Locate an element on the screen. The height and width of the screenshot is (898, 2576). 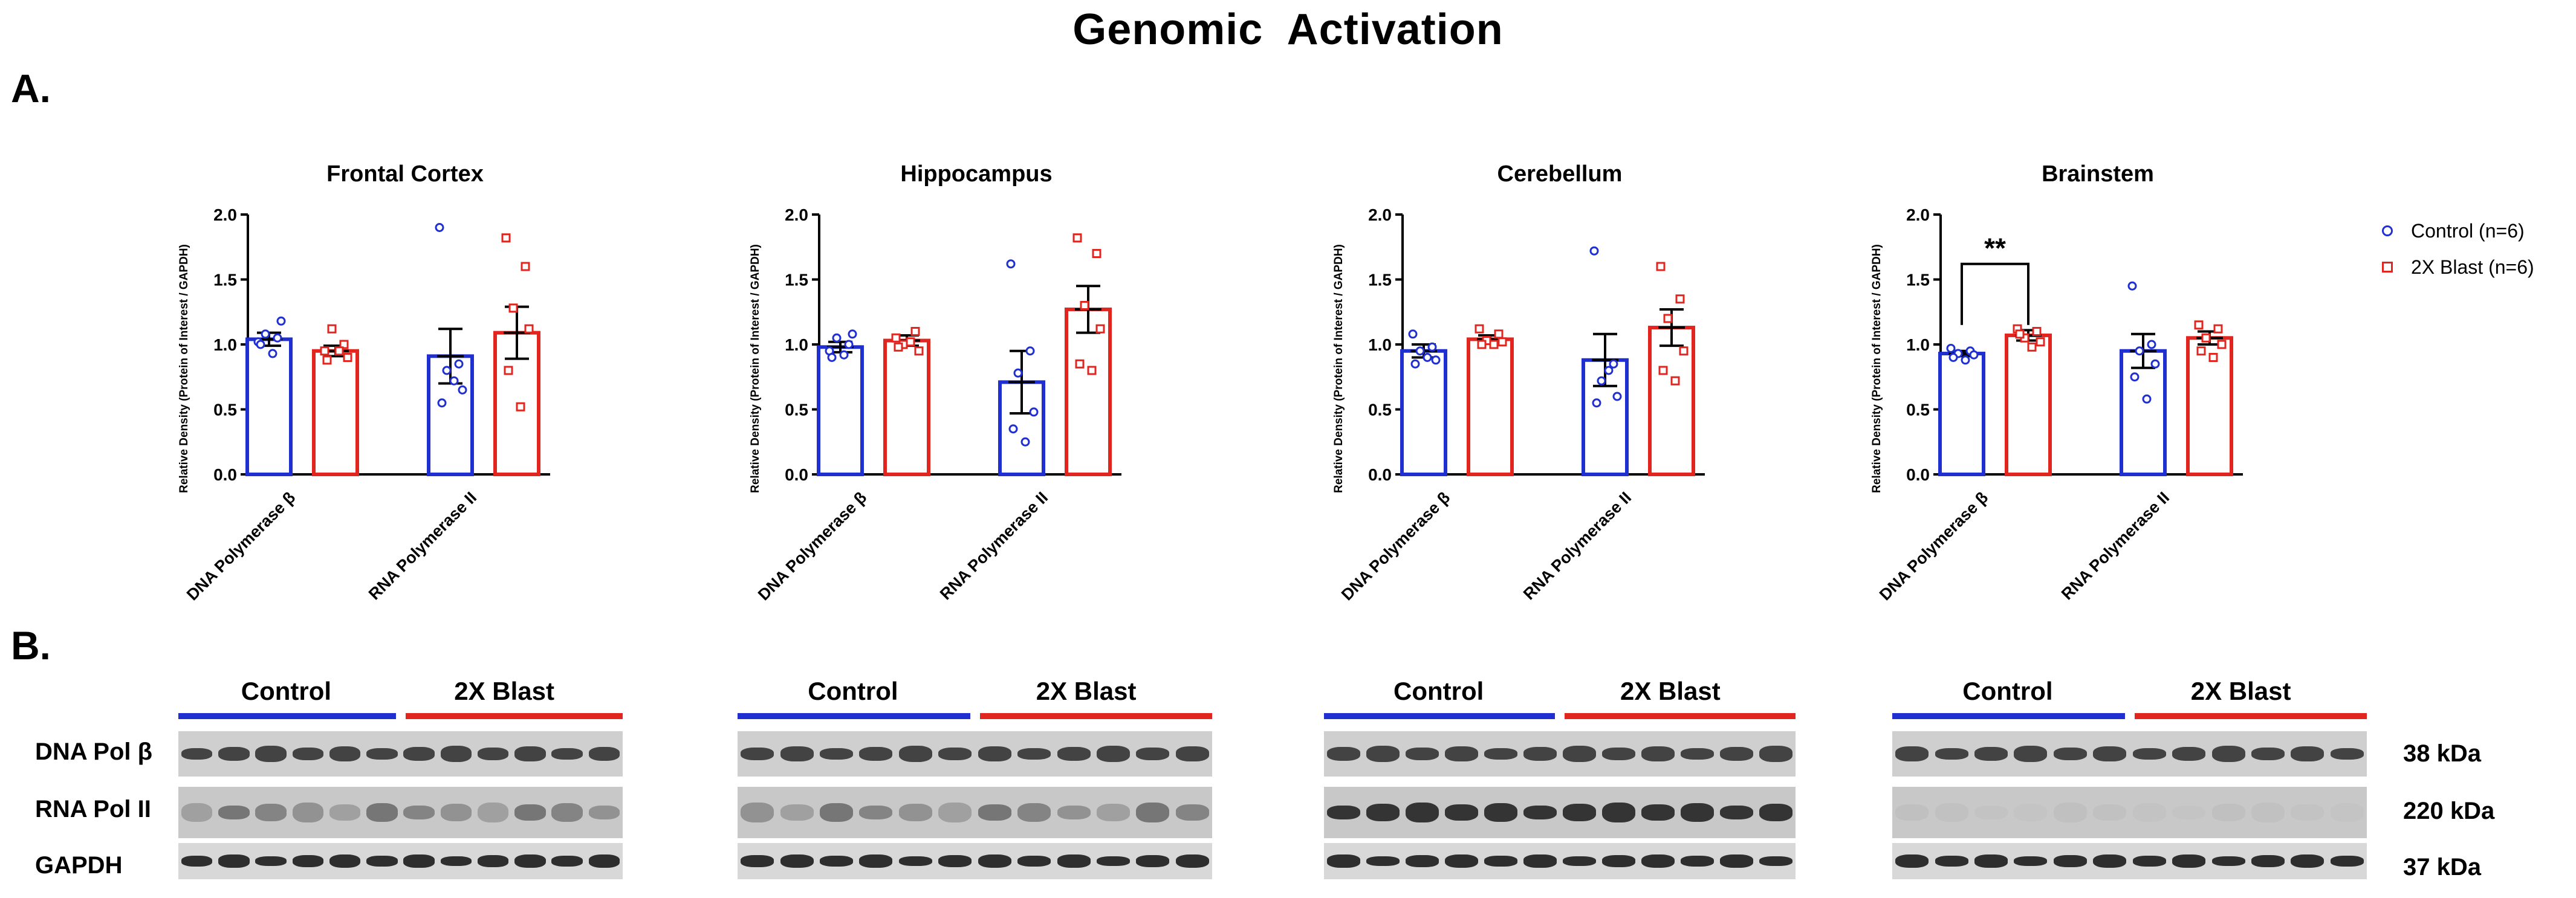
significance-label: ** is located at coordinates (1995, 249).